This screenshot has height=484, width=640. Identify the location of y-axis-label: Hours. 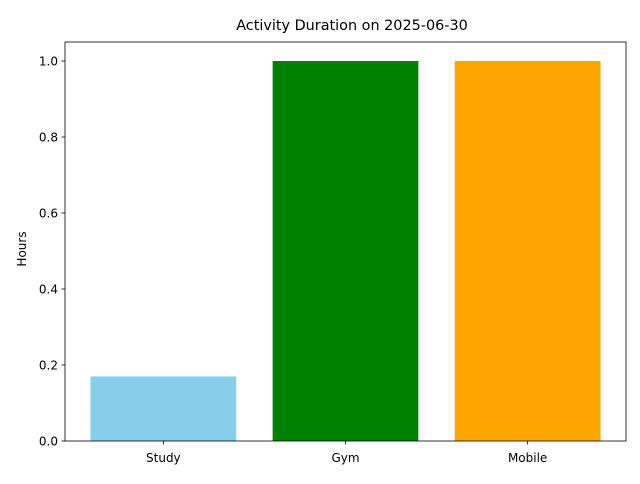
(22, 248).